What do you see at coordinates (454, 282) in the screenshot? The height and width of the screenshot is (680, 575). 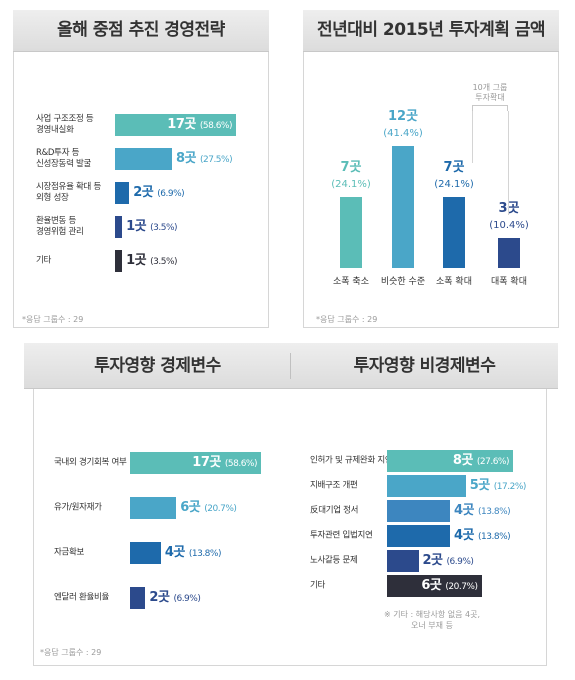 I see `category-label: 소폭 확대` at bounding box center [454, 282].